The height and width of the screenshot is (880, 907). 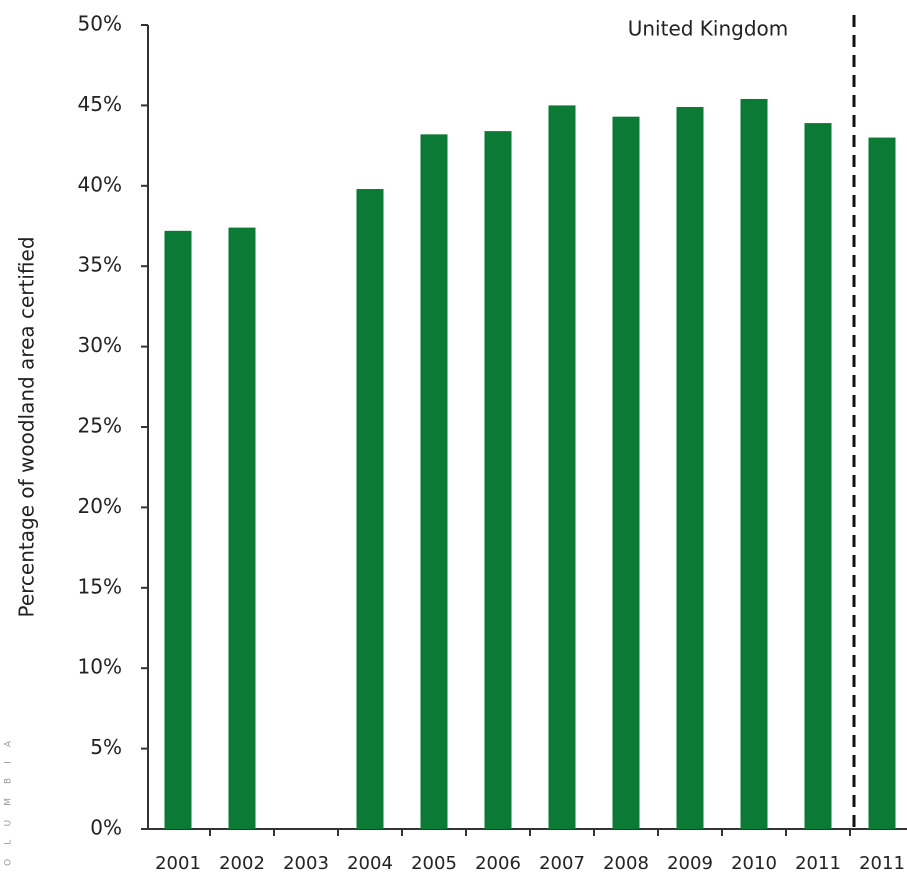 I want to click on x-tick-label: 2003, so click(x=306, y=863).